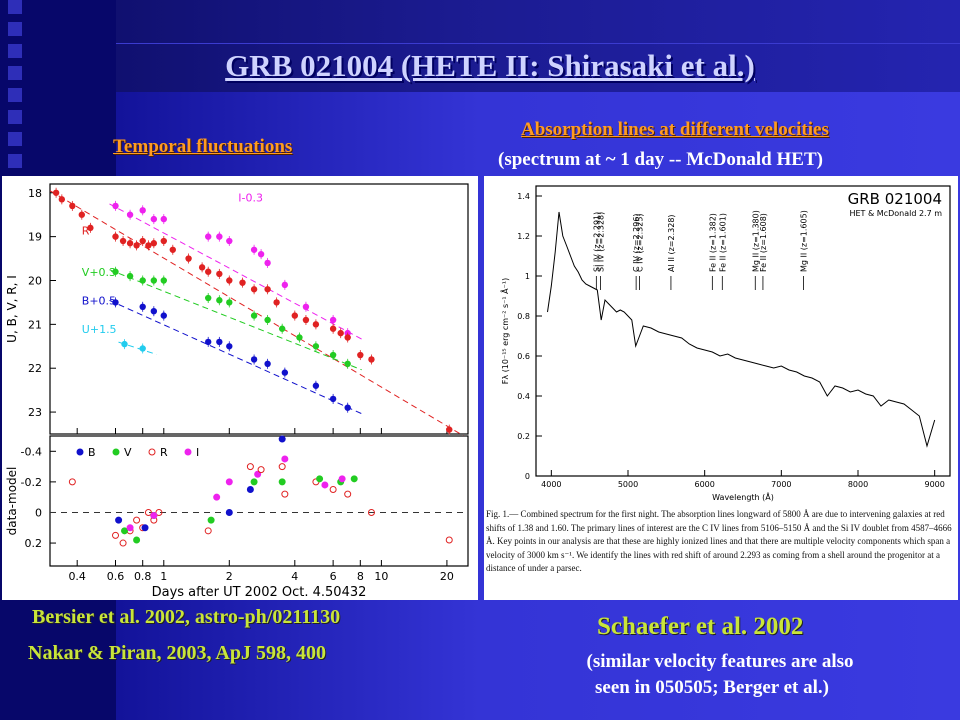  Describe the element at coordinates (712, 242) in the screenshot. I see `absorption-line-label: Fe II (z=1.382)` at that location.